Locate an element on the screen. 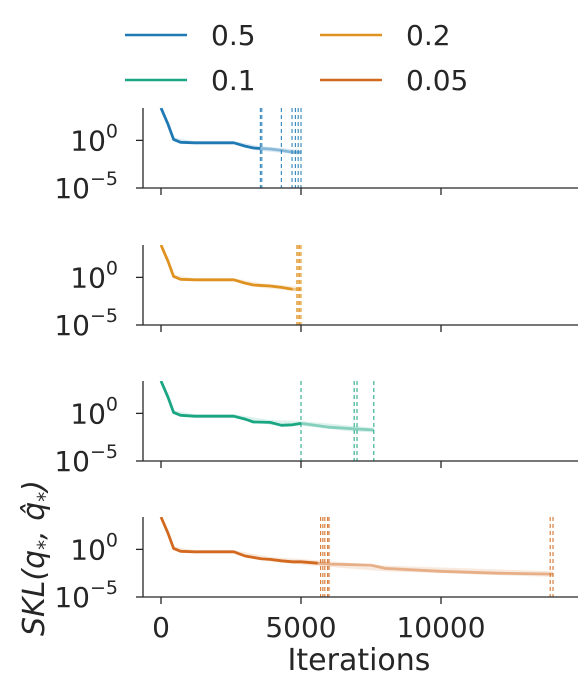 This screenshot has height=688, width=588. x-tick-label: 10000 is located at coordinates (440, 627).